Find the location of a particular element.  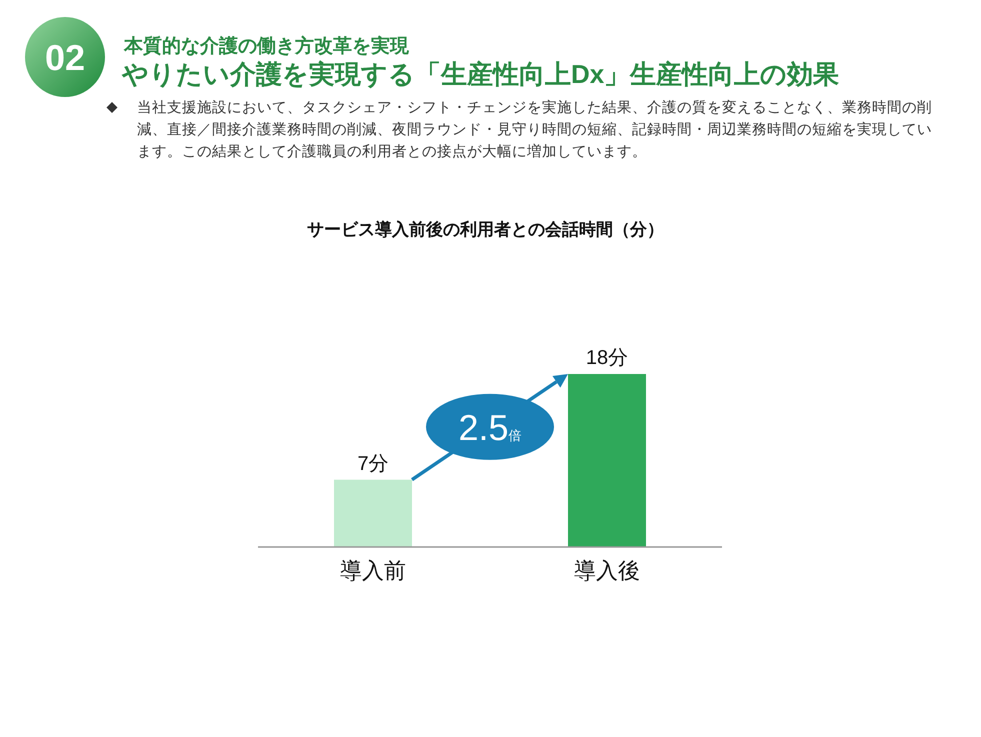

x-tick-label: 導入前 is located at coordinates (373, 571).